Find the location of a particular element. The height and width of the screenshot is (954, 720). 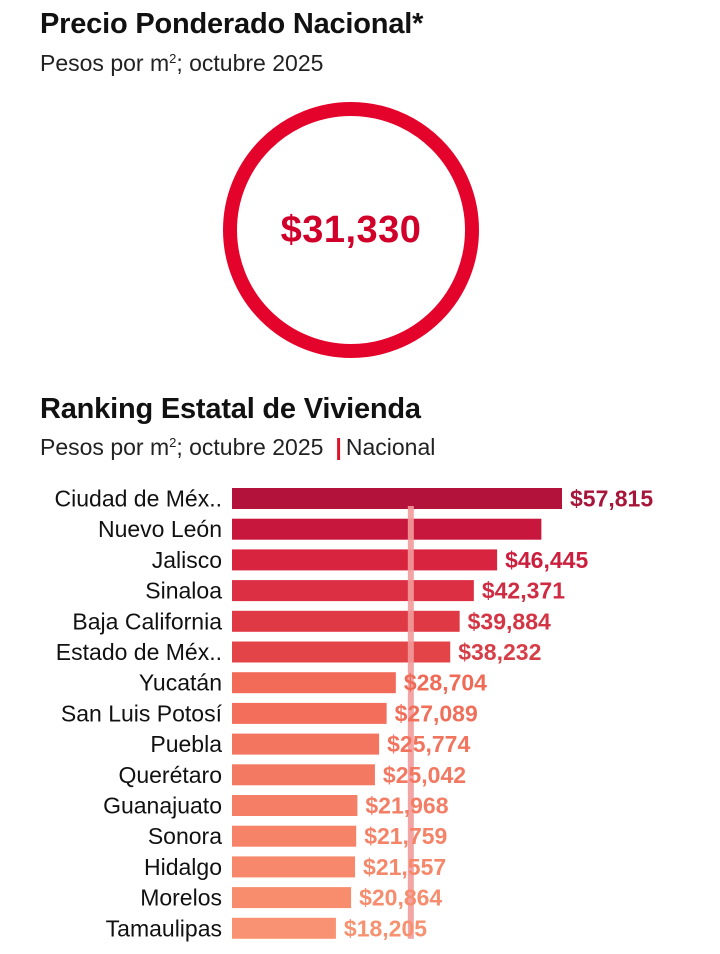

summary-title: Precio Ponderado Nacional* is located at coordinates (232, 24).